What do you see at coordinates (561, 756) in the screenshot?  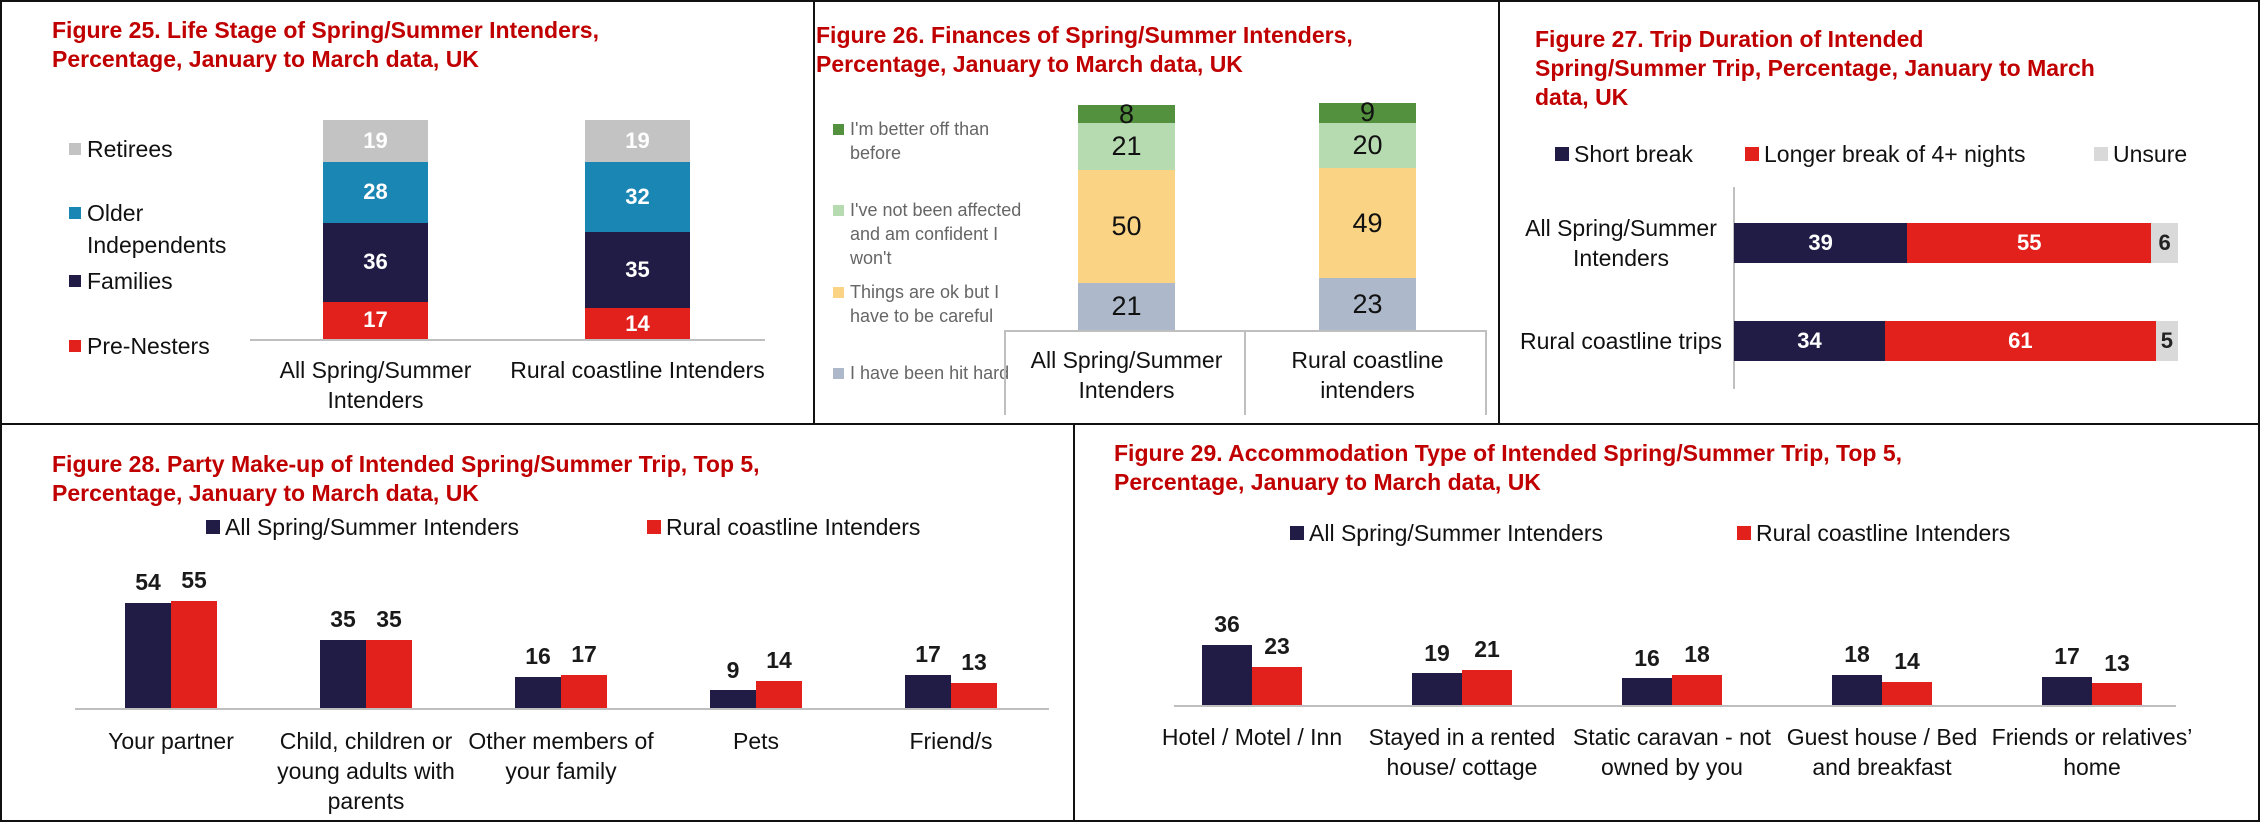 I see `x-tick-label: Other members of your family` at bounding box center [561, 756].